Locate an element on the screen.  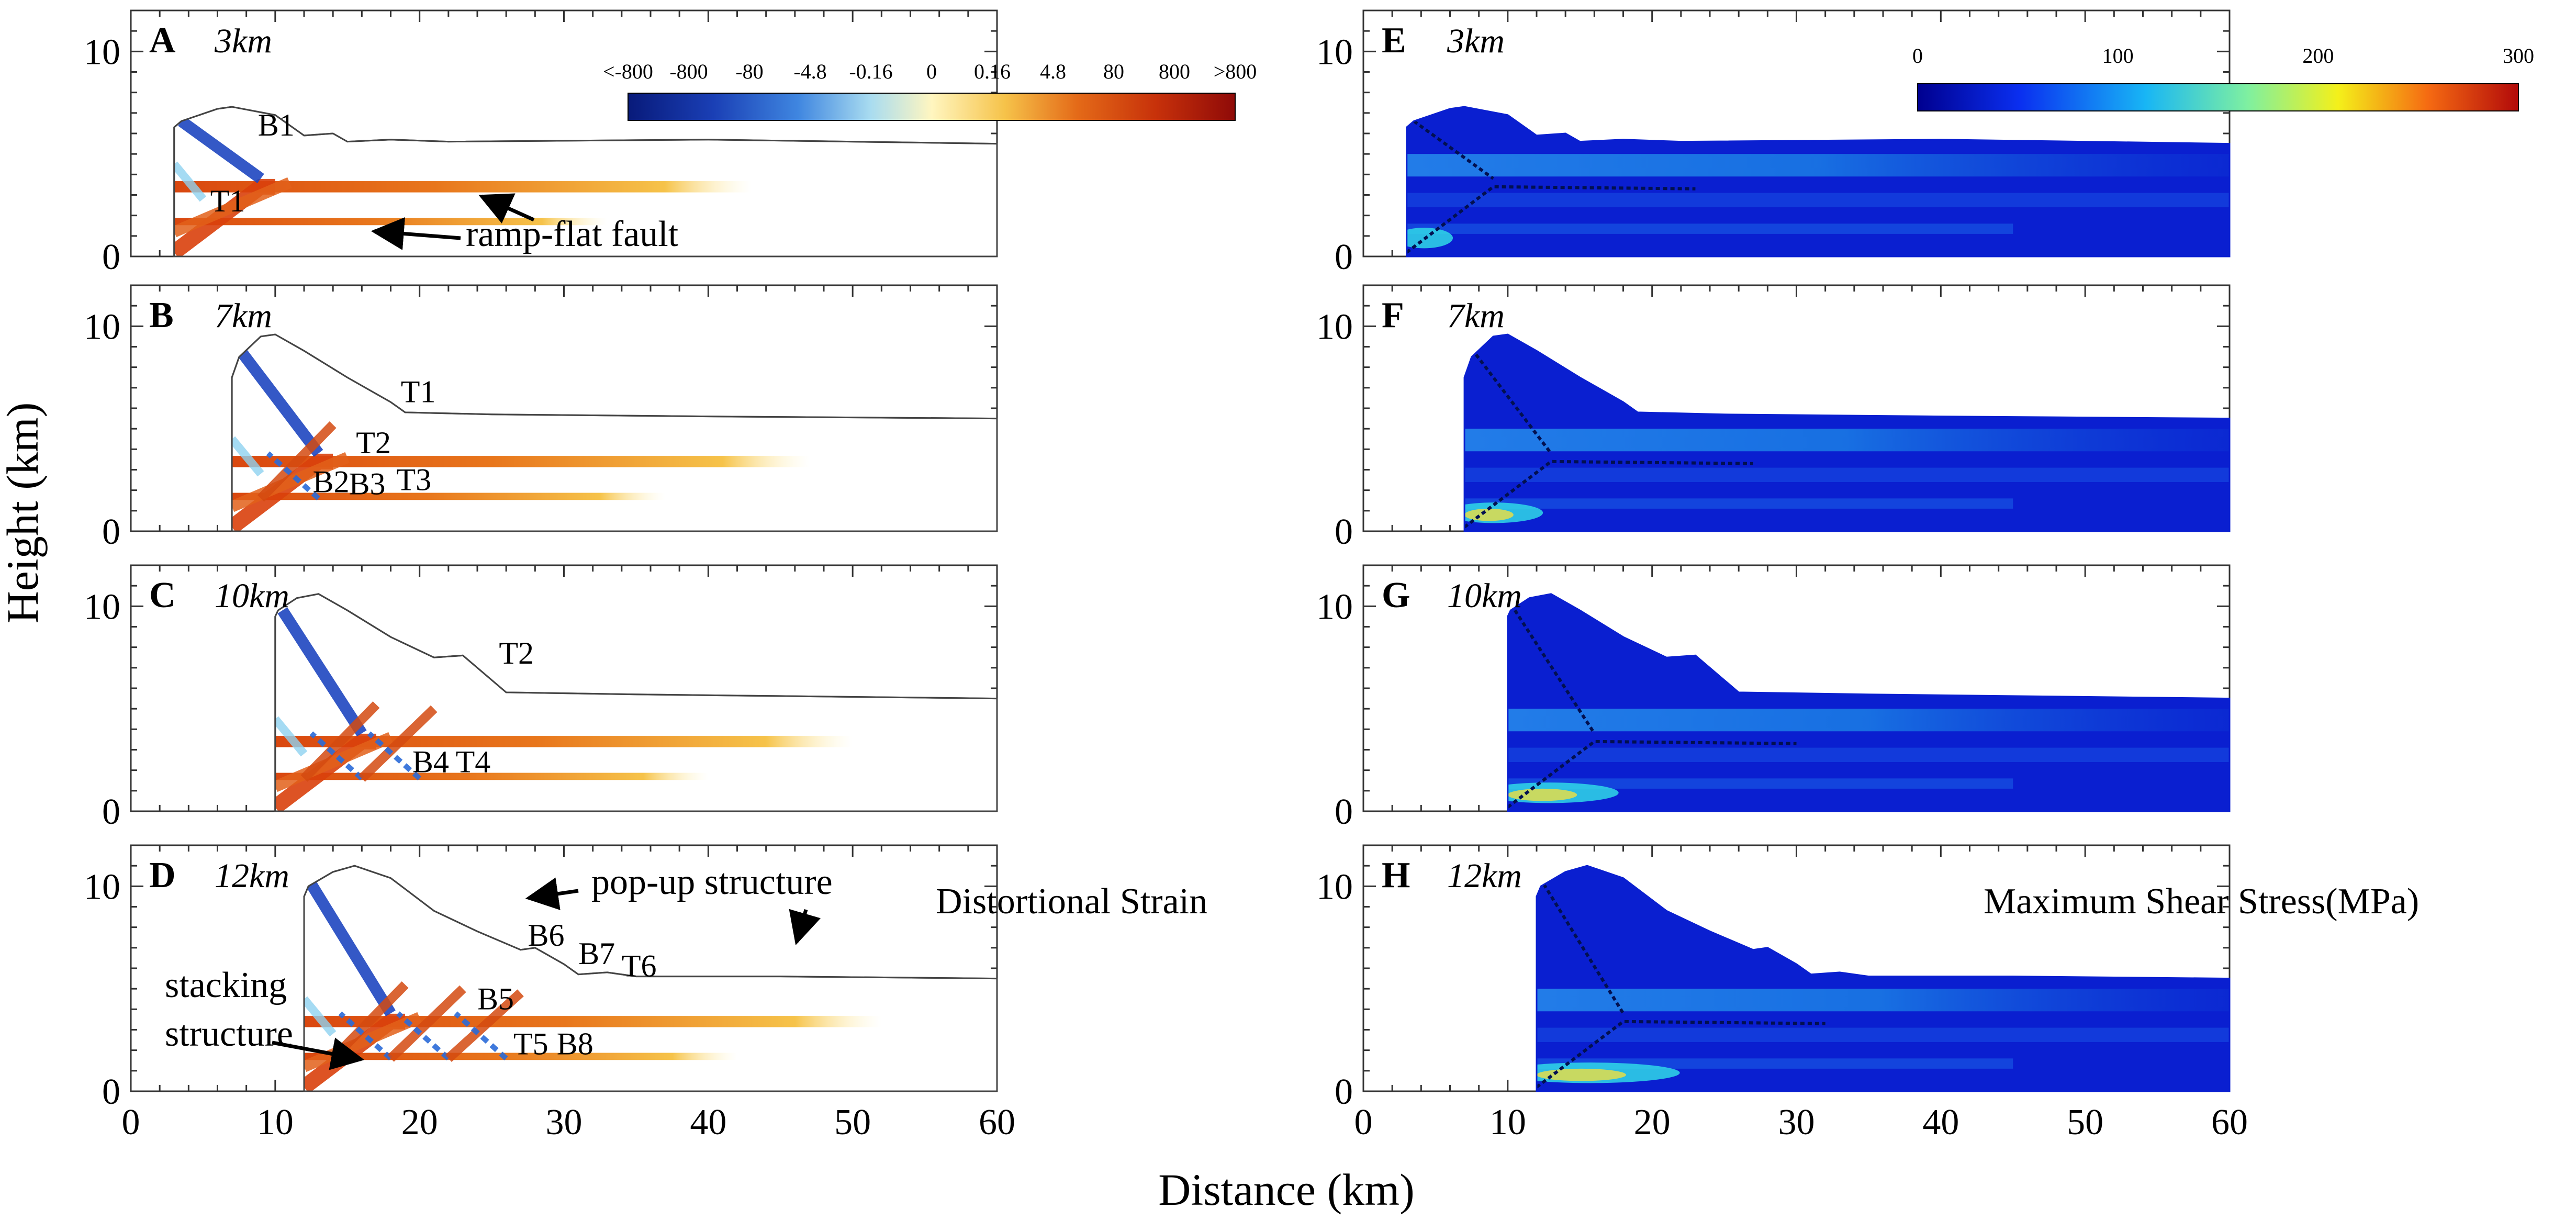
panel-letter: A is located at coordinates (162, 40).